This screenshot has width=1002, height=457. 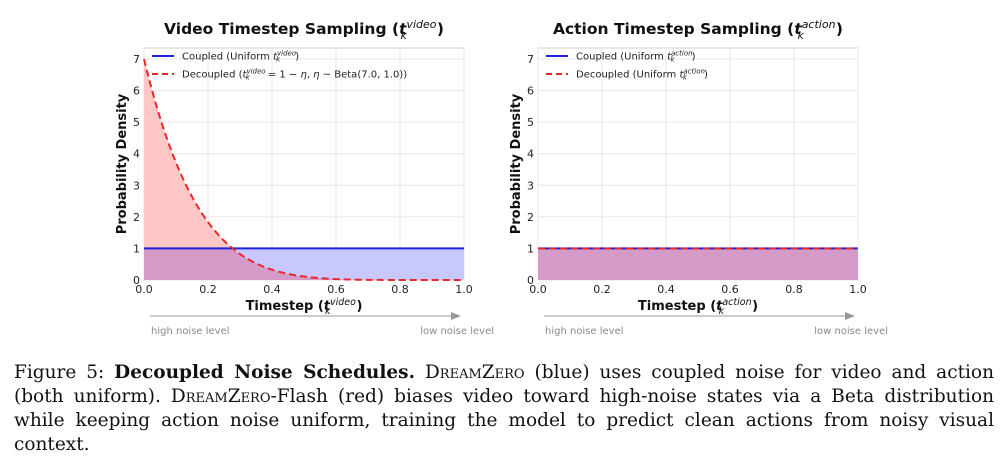 I want to click on panel-title: Action Timestep Sampling (taction k), so click(x=698, y=30).